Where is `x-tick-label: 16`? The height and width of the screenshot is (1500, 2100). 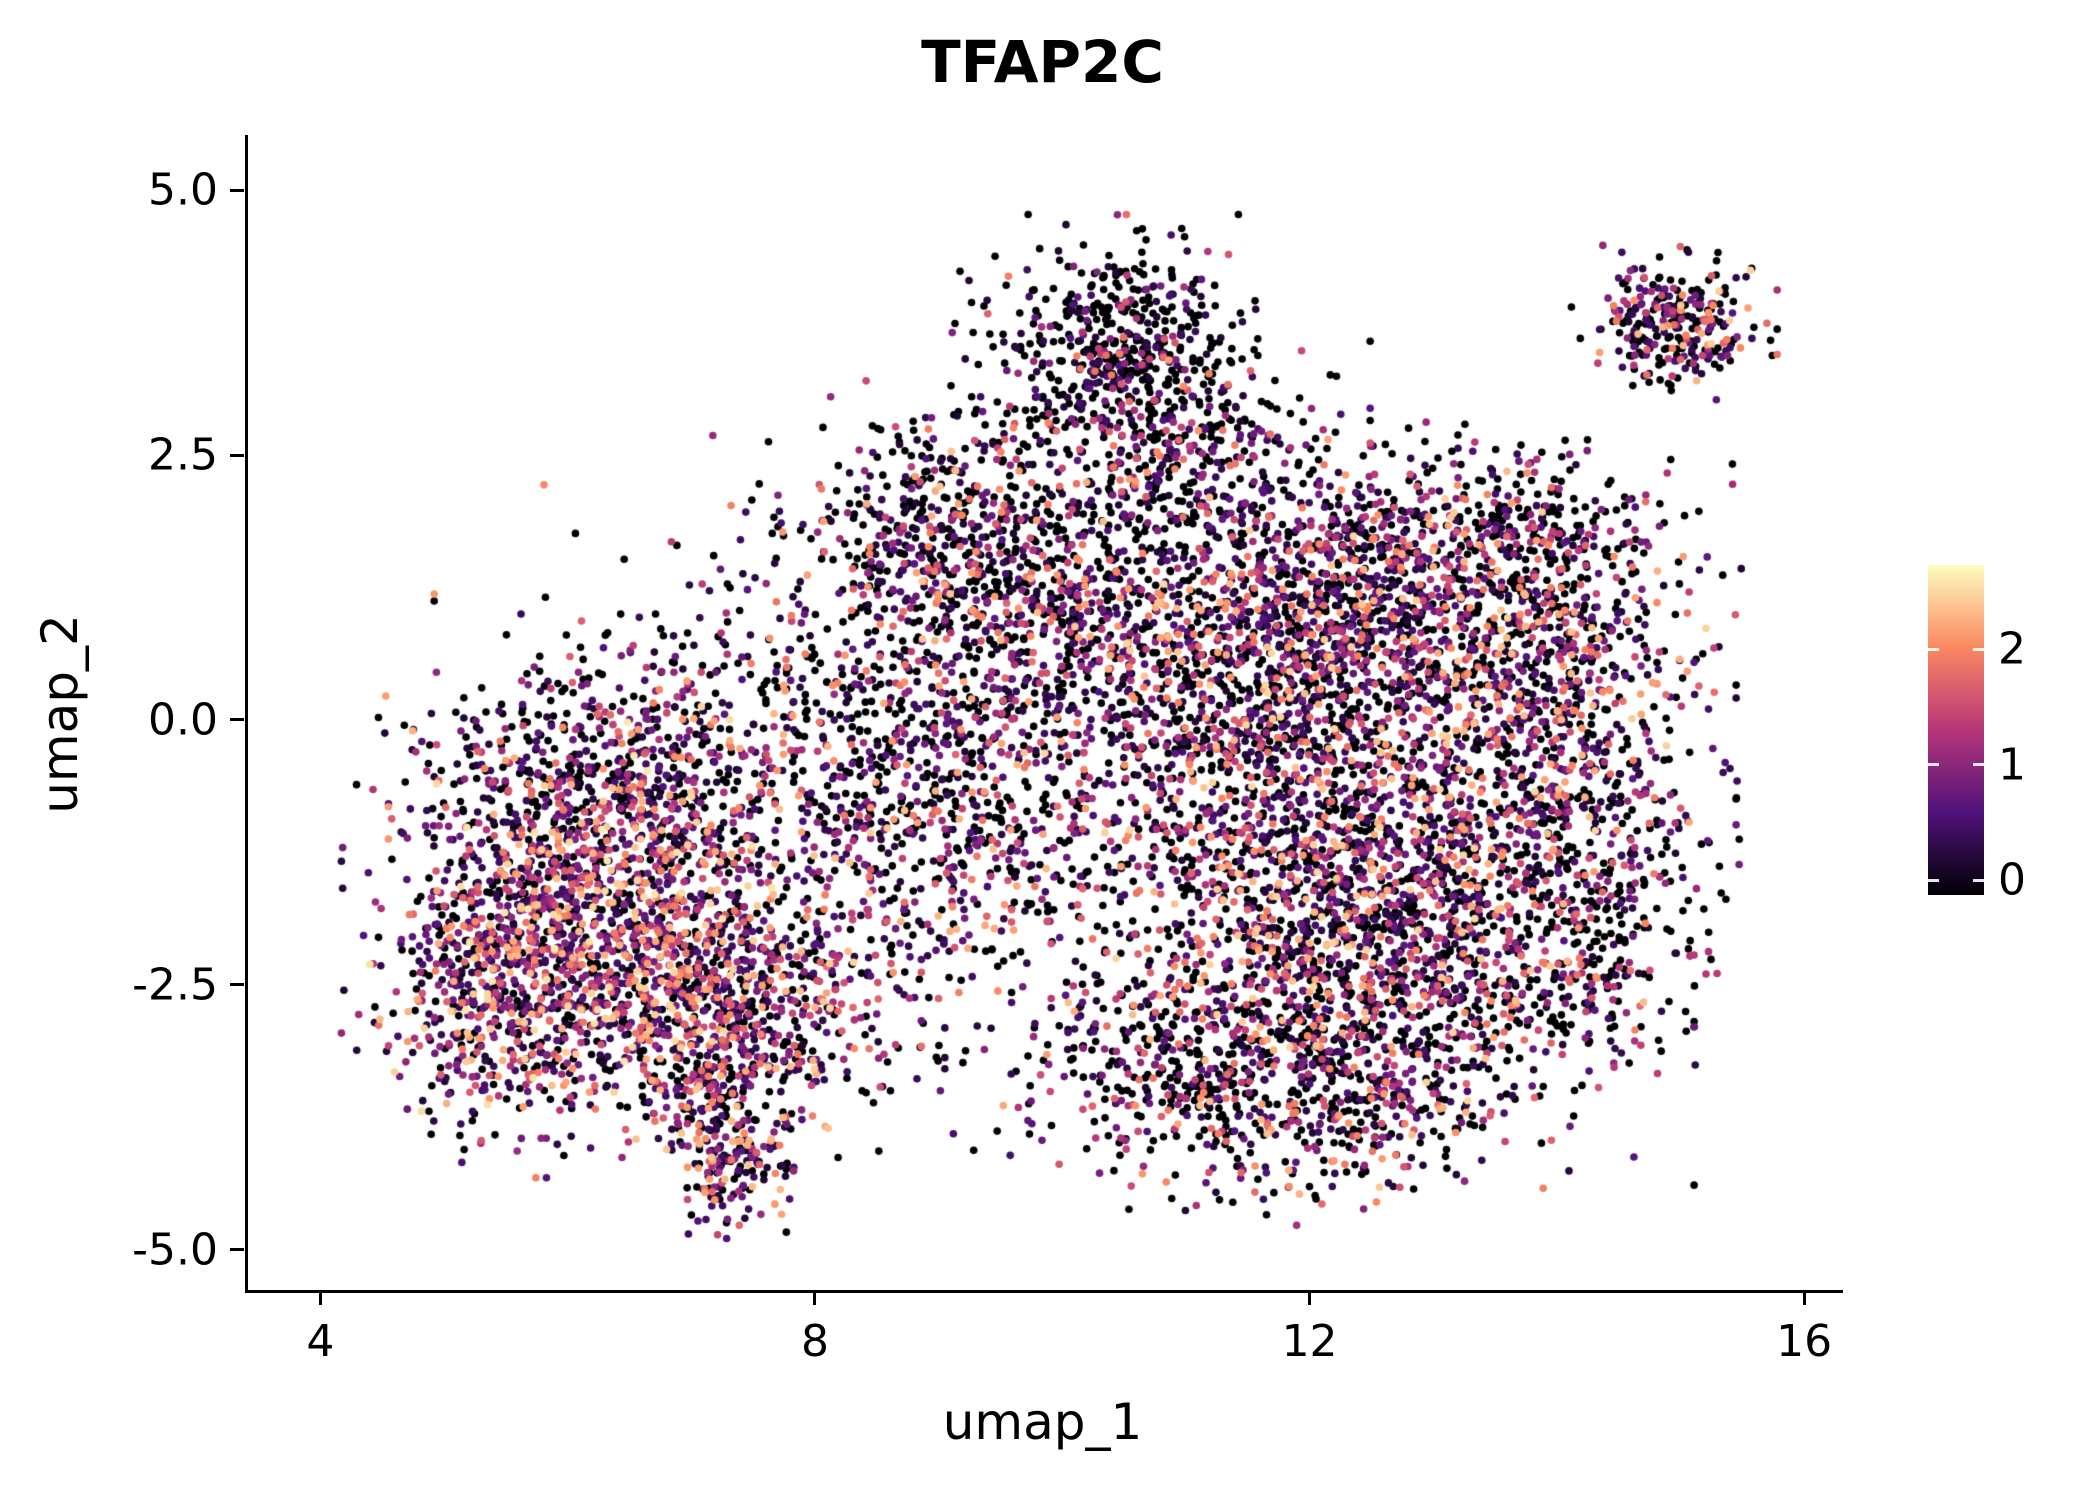 x-tick-label: 16 is located at coordinates (1804, 1341).